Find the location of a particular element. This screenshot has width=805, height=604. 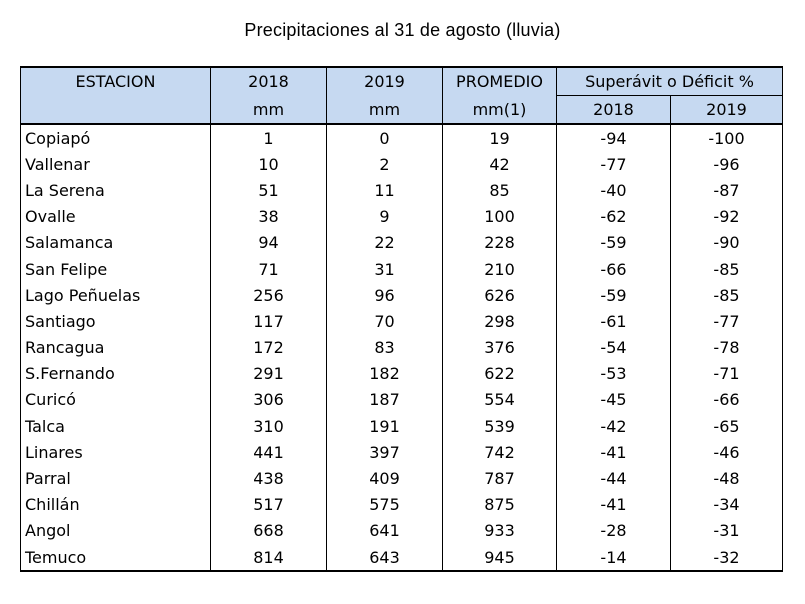

station-cell: Parral is located at coordinates (115, 478).